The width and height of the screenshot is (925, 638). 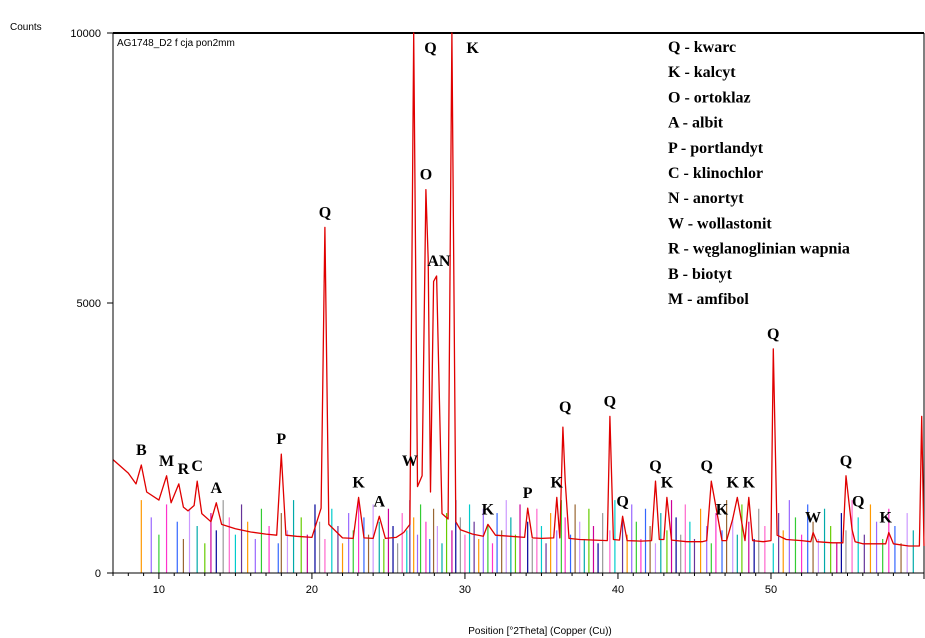 I want to click on y-tick-label: 0, so click(x=98, y=574).